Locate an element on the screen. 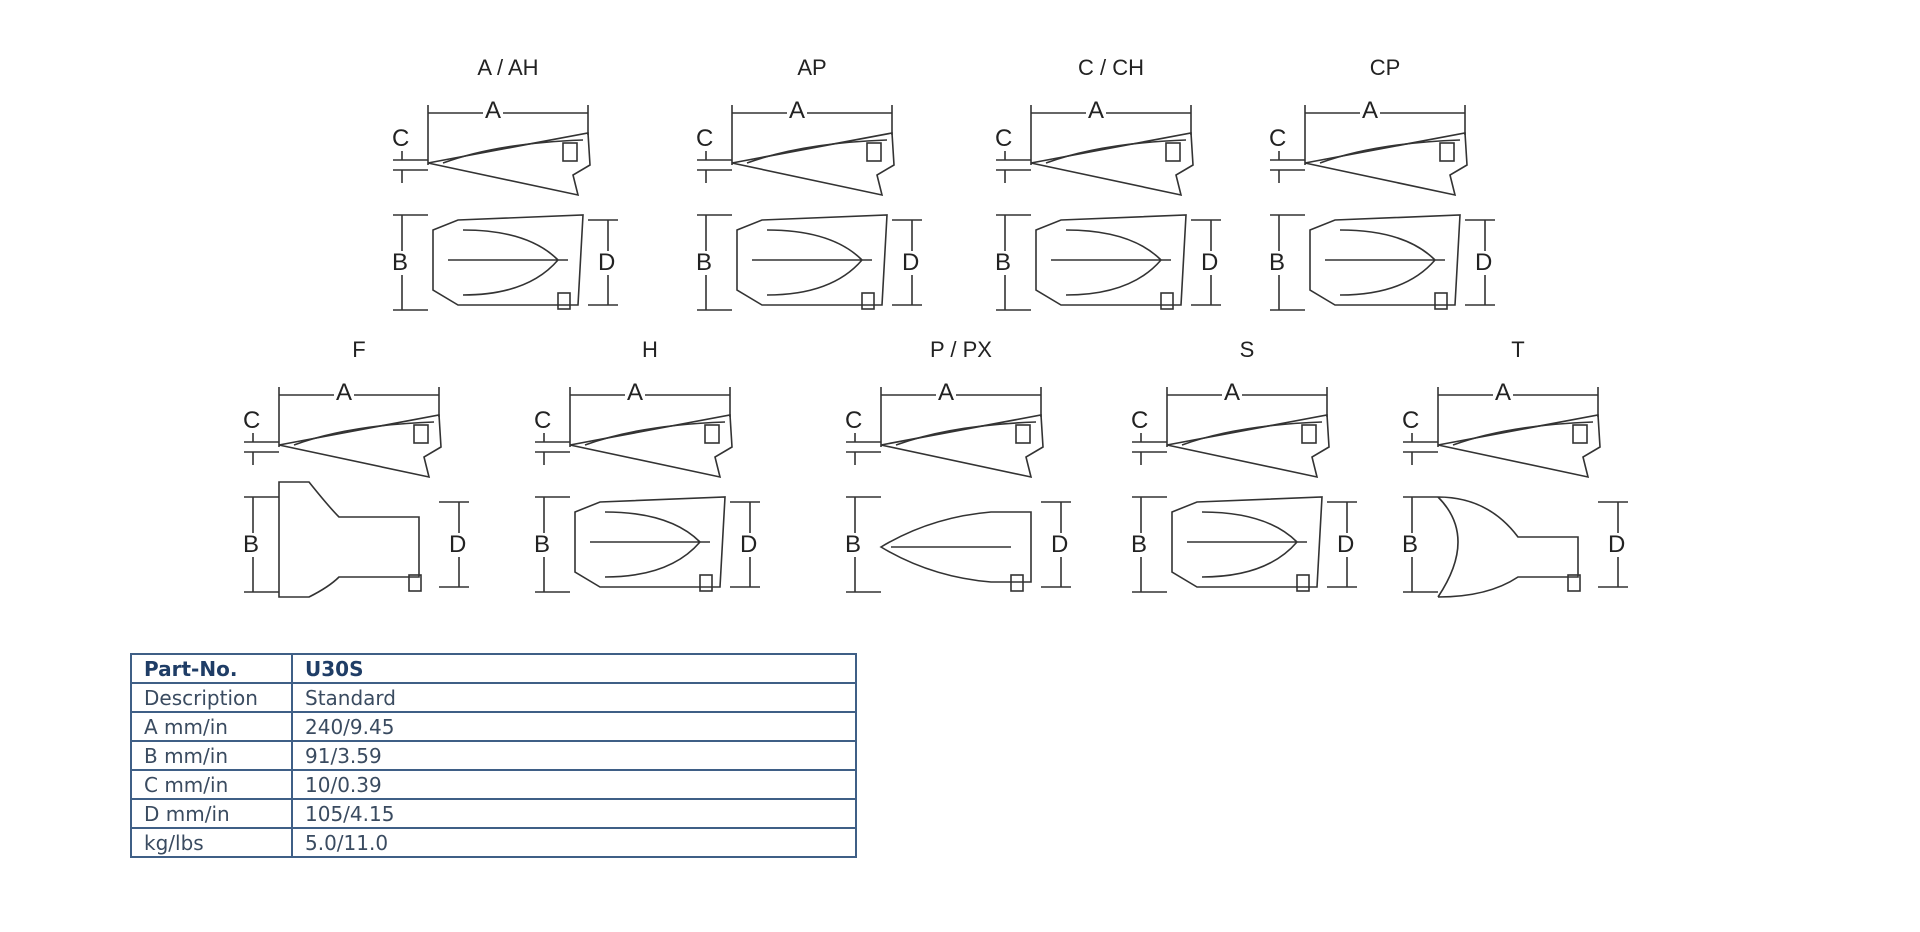 The height and width of the screenshot is (932, 1920). row-label: kg/lbs is located at coordinates (211, 842).